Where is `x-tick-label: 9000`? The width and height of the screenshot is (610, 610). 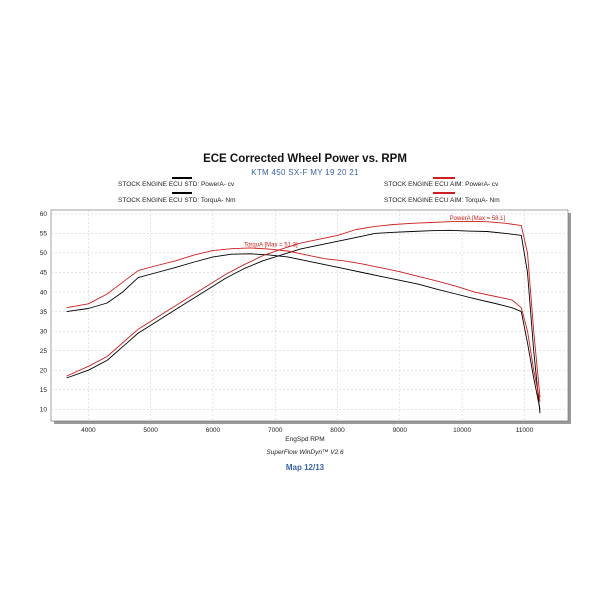 x-tick-label: 9000 is located at coordinates (400, 430).